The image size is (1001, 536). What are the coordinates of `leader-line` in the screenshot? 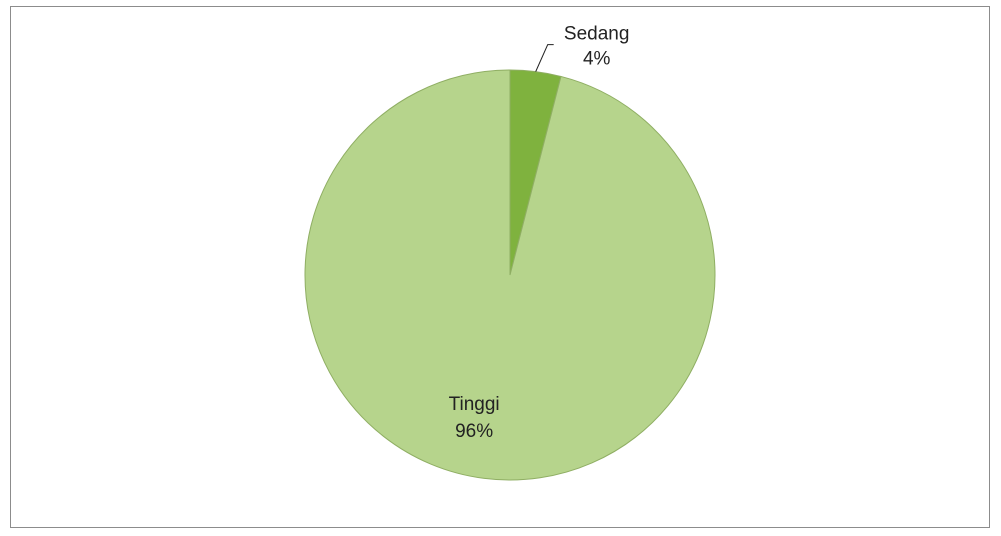 It's located at (544, 58).